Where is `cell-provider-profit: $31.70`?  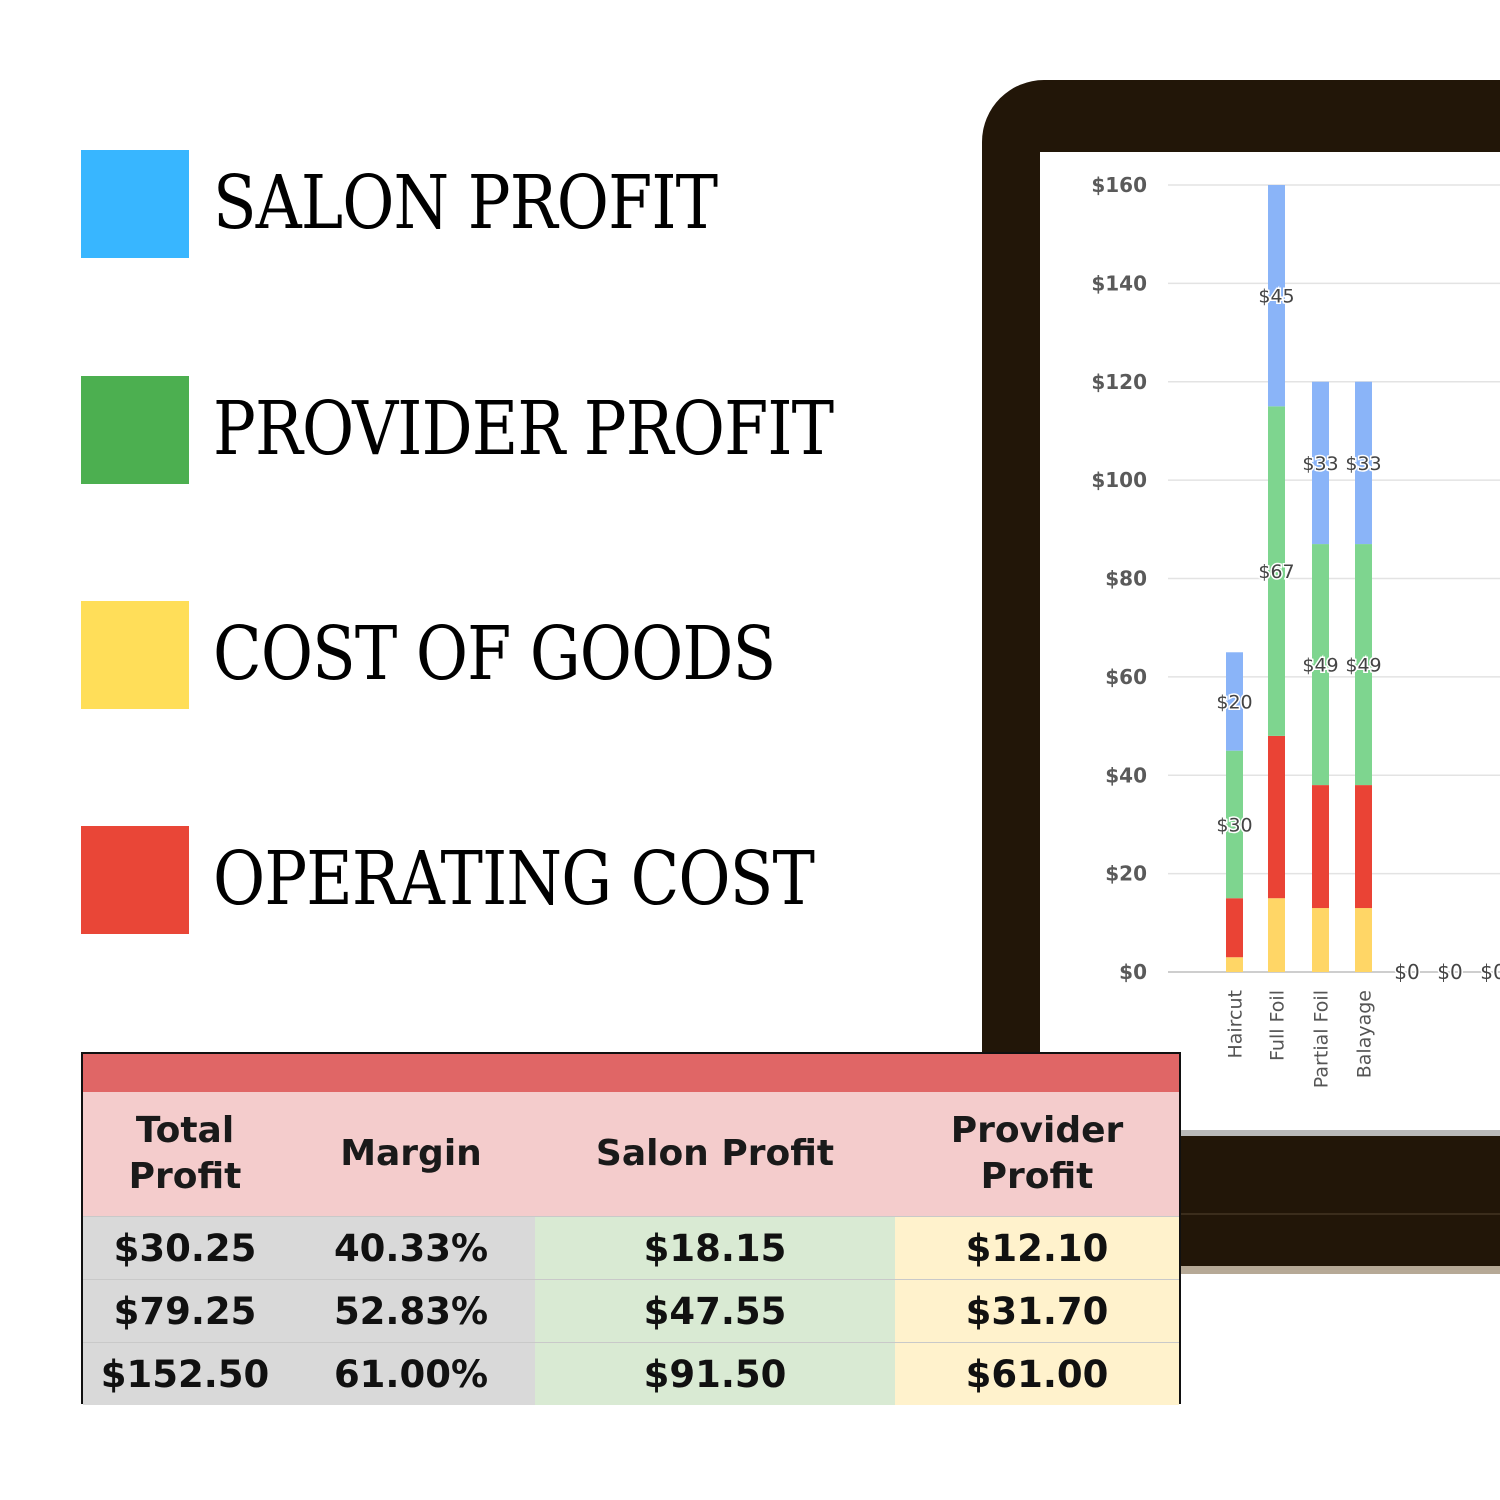 cell-provider-profit: $31.70 is located at coordinates (1037, 1311).